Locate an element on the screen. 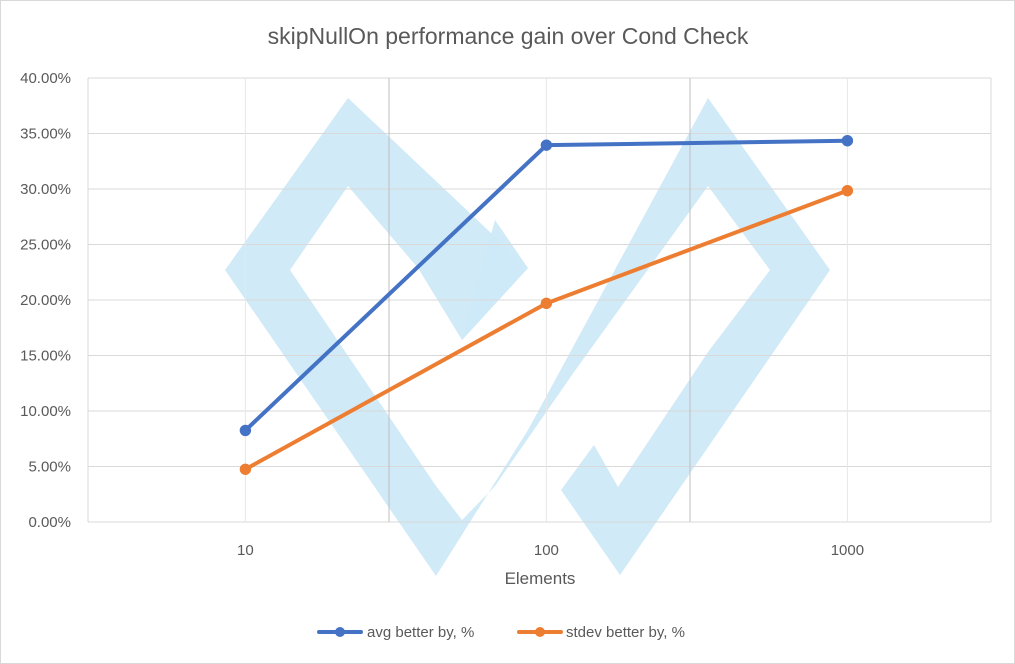 The width and height of the screenshot is (1015, 664). x-tick-label: 1000 is located at coordinates (847, 550).